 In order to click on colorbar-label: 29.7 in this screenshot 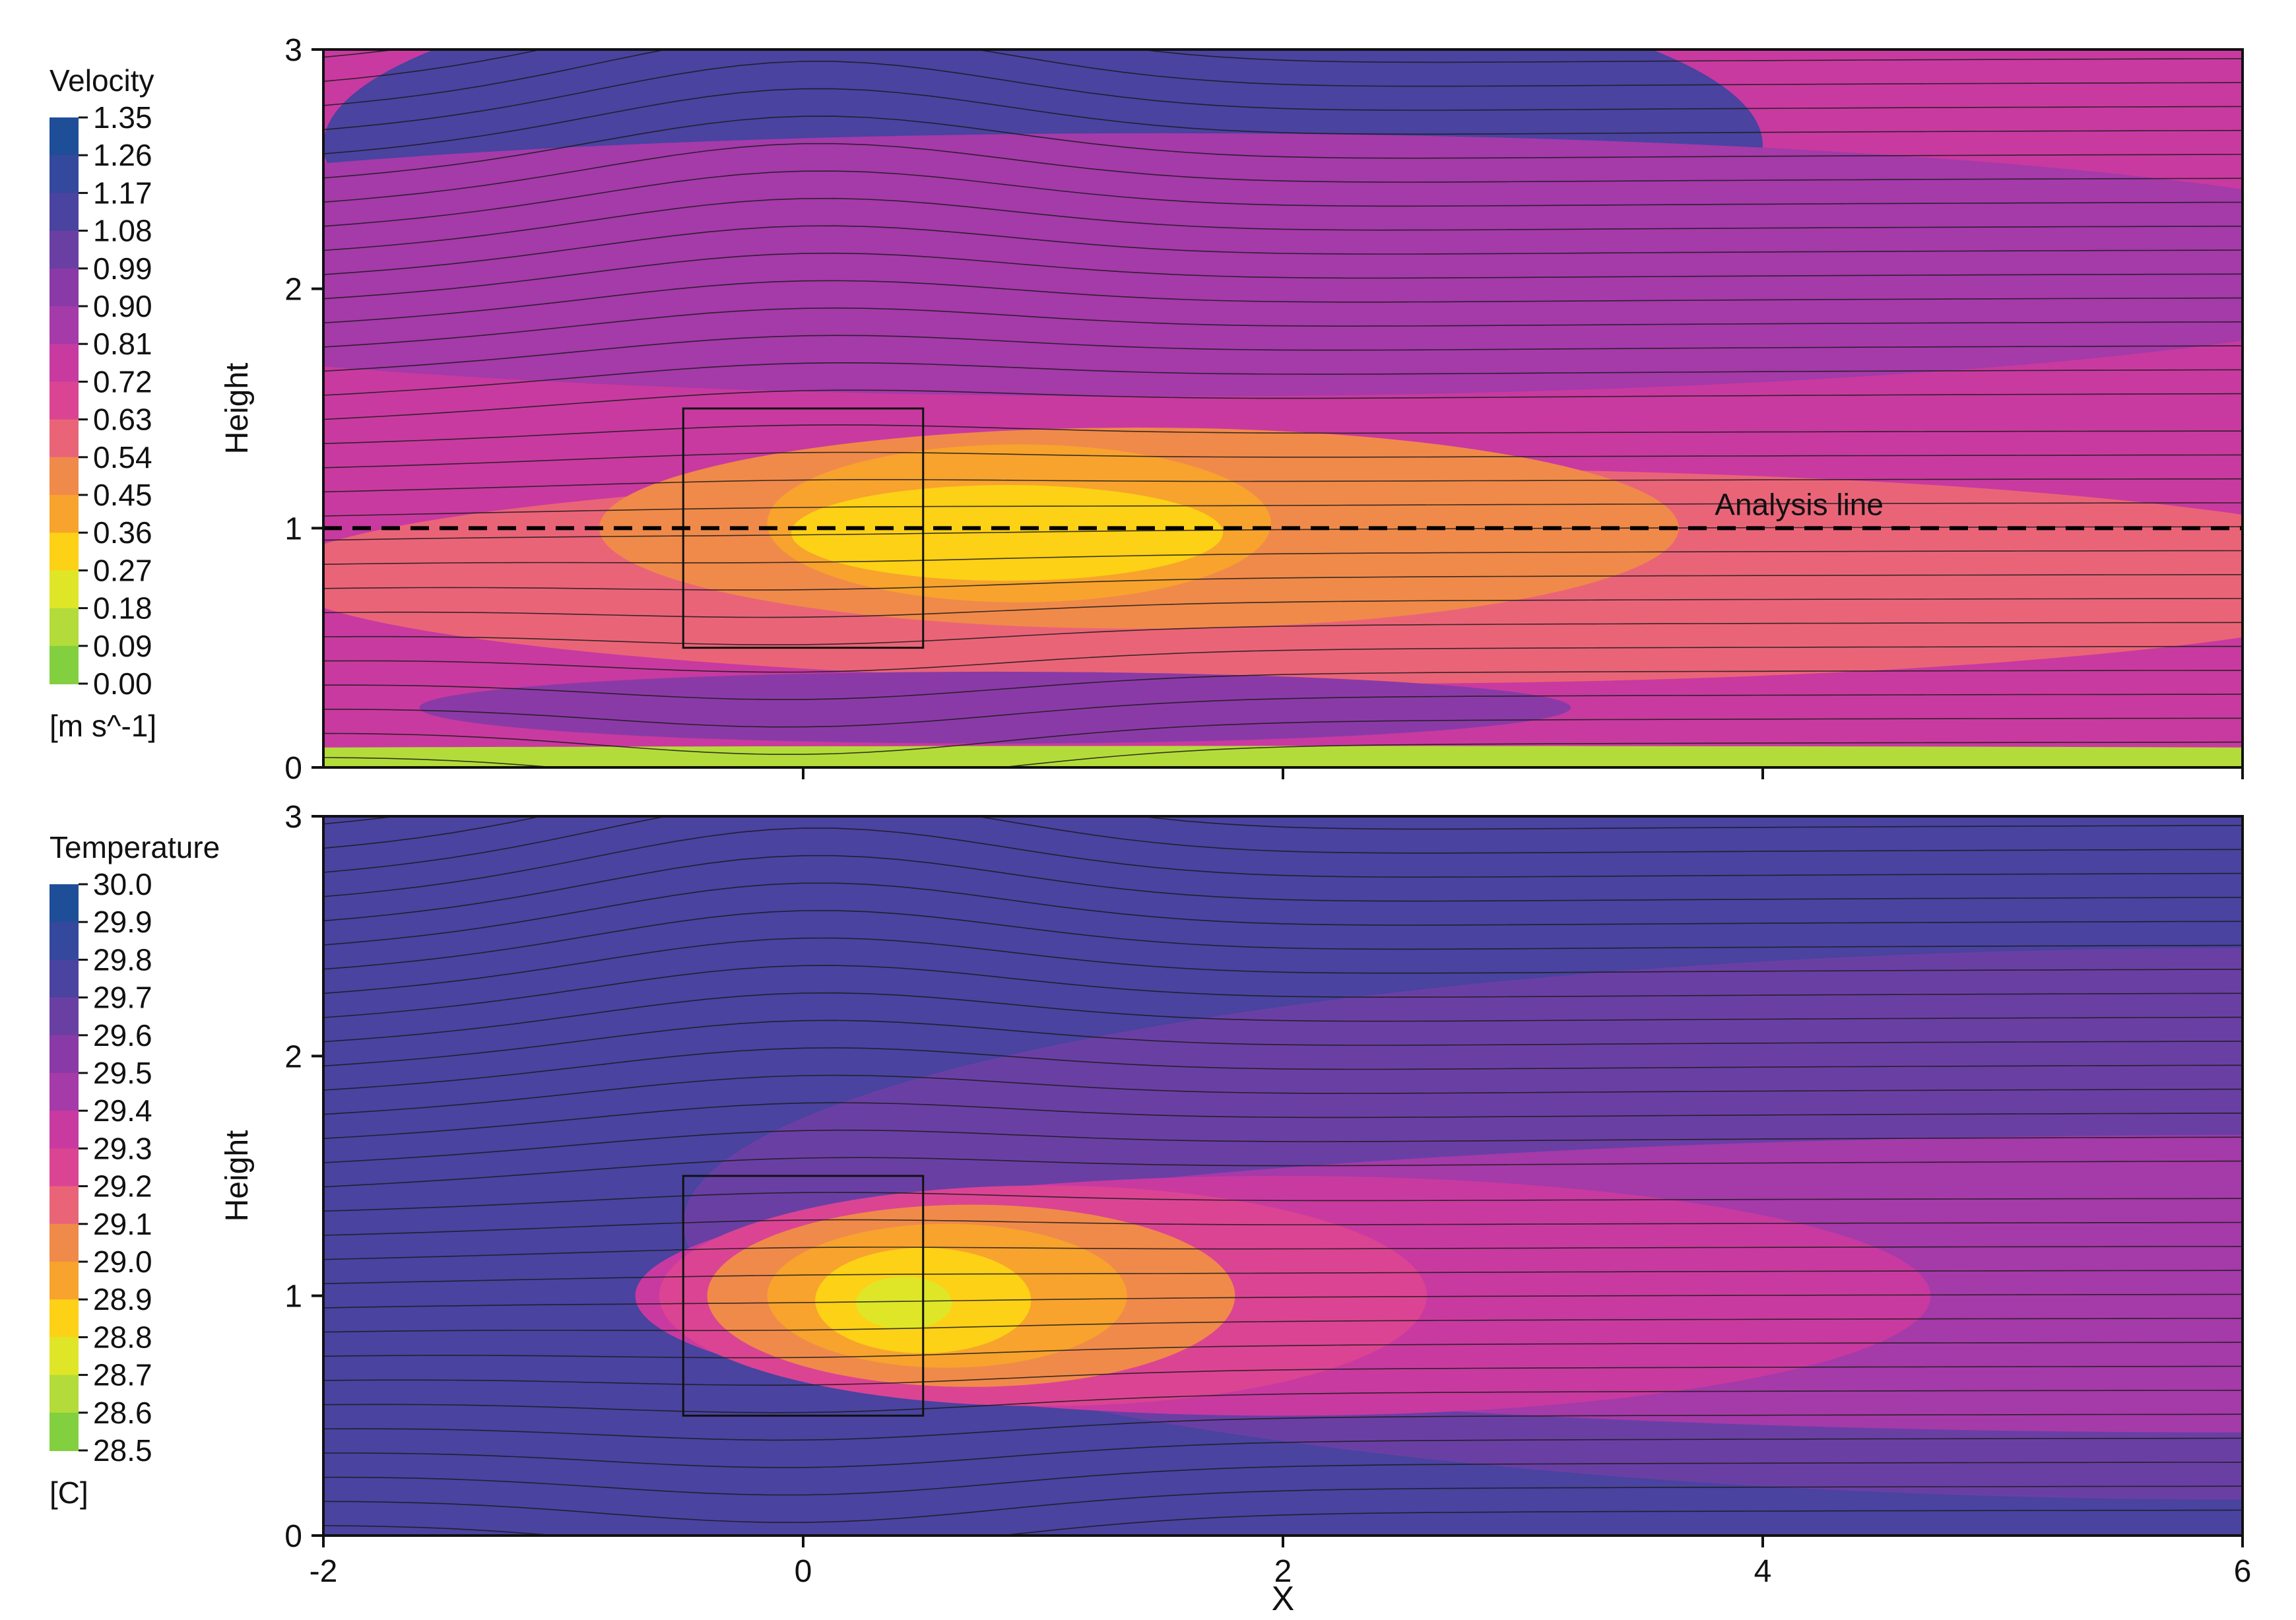, I will do `click(122, 998)`.